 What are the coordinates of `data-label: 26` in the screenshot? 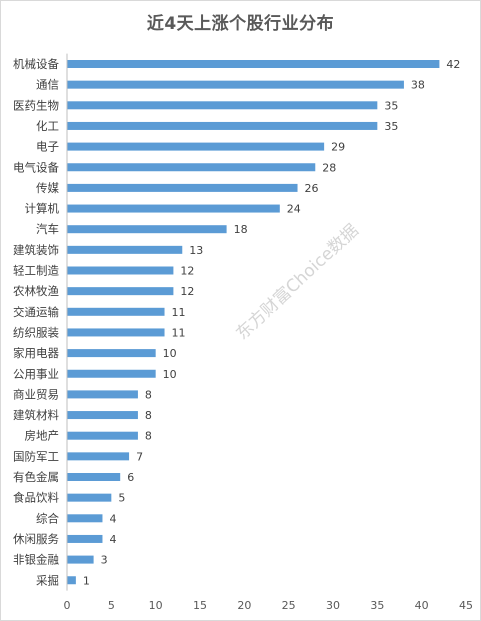 It's located at (312, 188).